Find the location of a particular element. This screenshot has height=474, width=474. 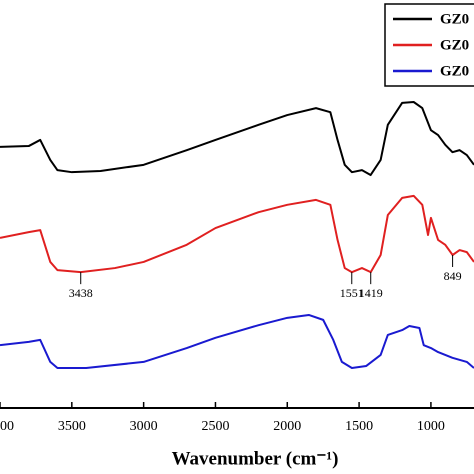

x-axis-label: Wavenumber (cm⁻¹) is located at coordinates (255, 458).